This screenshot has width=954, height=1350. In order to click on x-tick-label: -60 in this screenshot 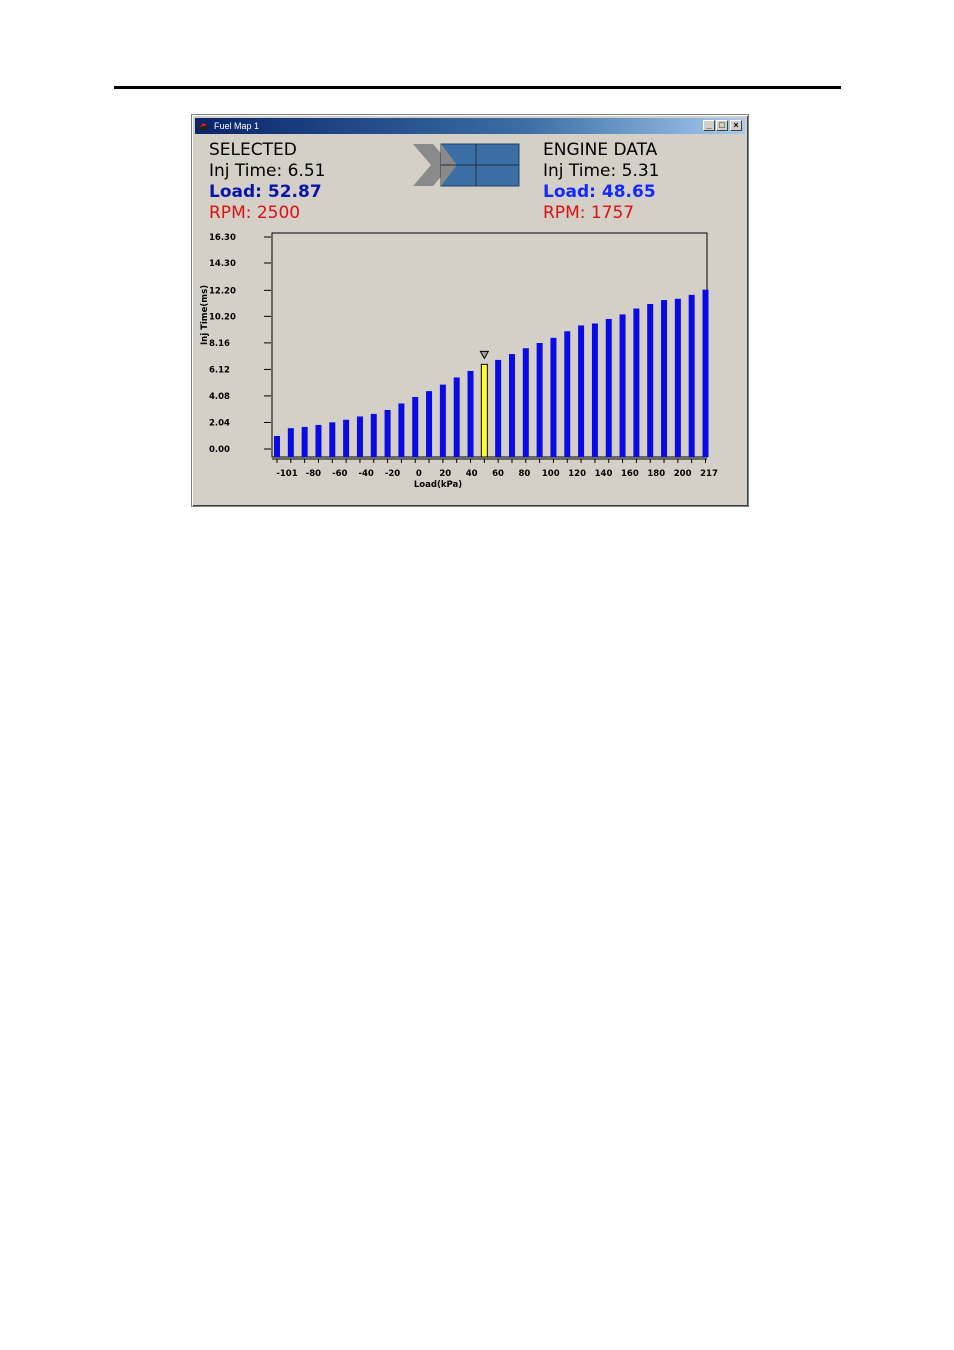, I will do `click(339, 474)`.